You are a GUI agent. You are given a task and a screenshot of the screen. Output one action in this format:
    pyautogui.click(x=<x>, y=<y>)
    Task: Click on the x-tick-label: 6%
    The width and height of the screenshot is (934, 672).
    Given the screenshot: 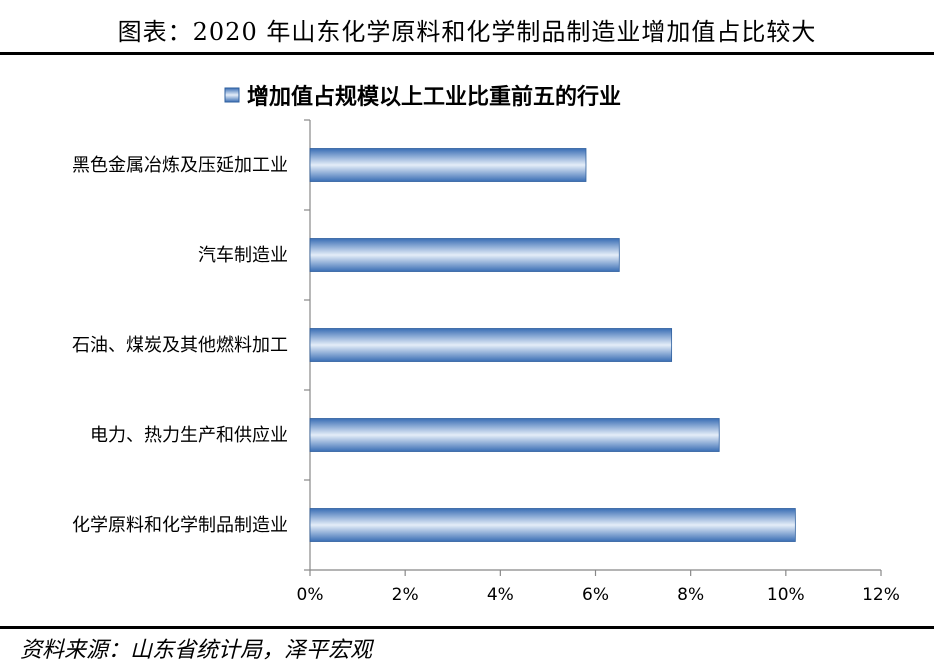 What is the action you would take?
    pyautogui.click(x=595, y=595)
    